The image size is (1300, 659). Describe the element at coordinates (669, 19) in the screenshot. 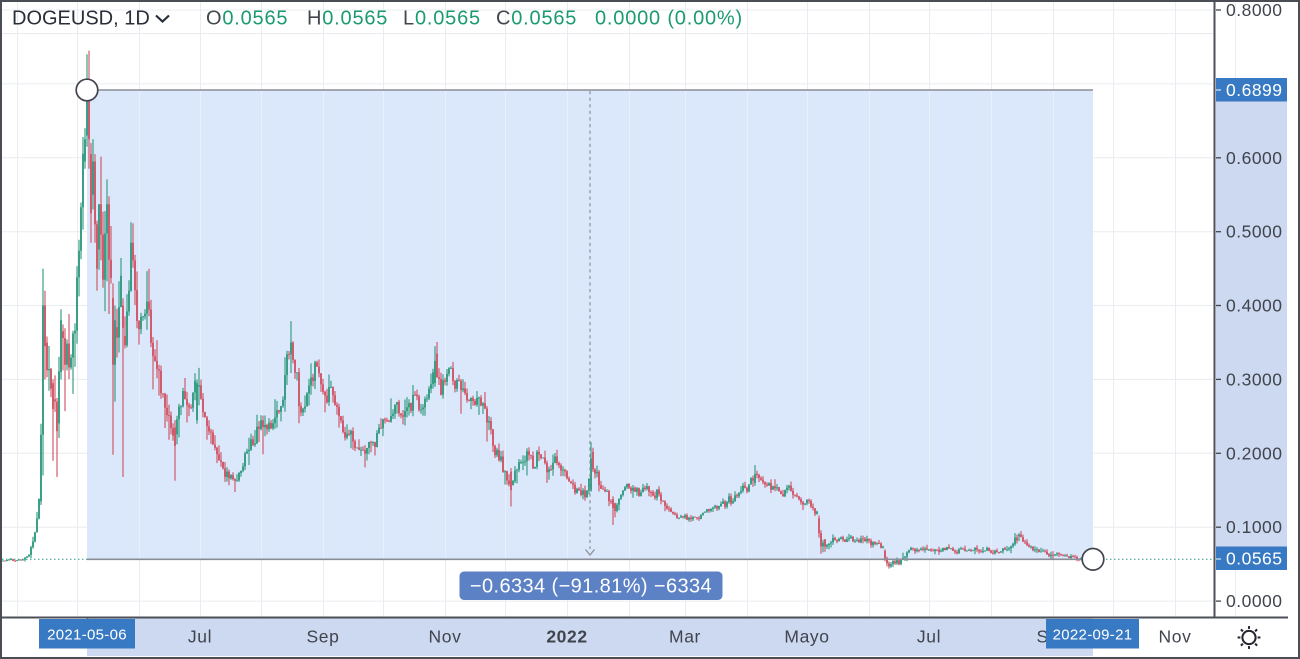

I see `svg-text: 0.0000 (0.00%)` at that location.